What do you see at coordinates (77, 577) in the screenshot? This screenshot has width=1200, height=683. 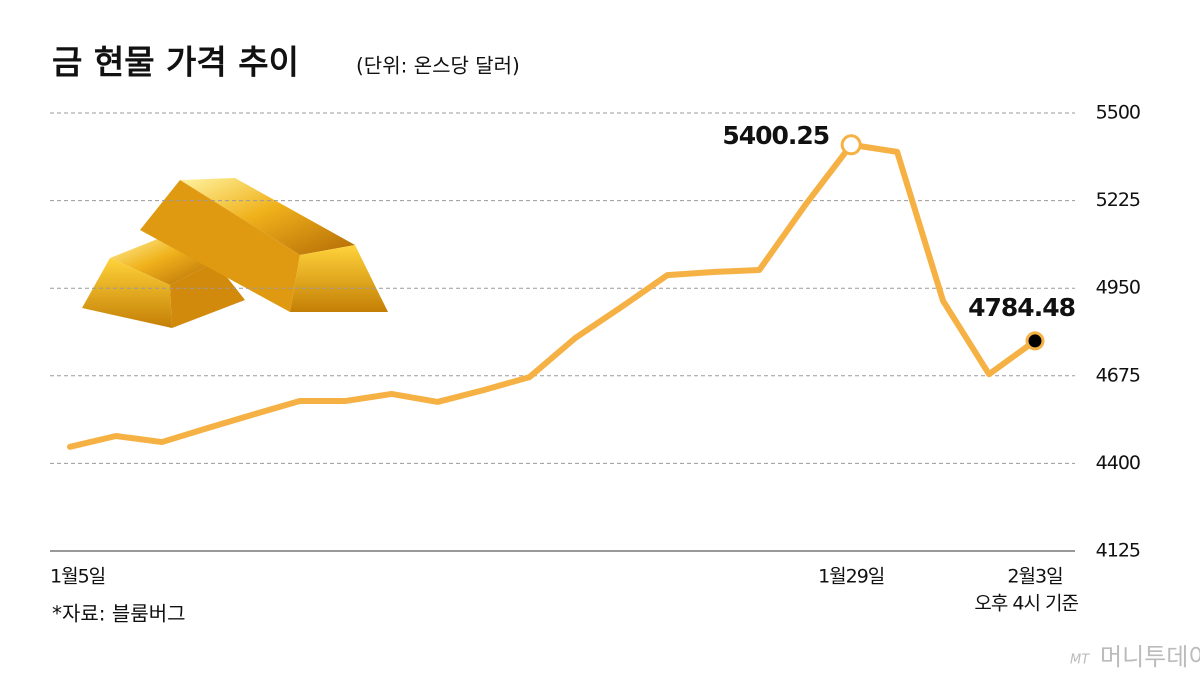 I see `x-tick-label: 1월5일` at bounding box center [77, 577].